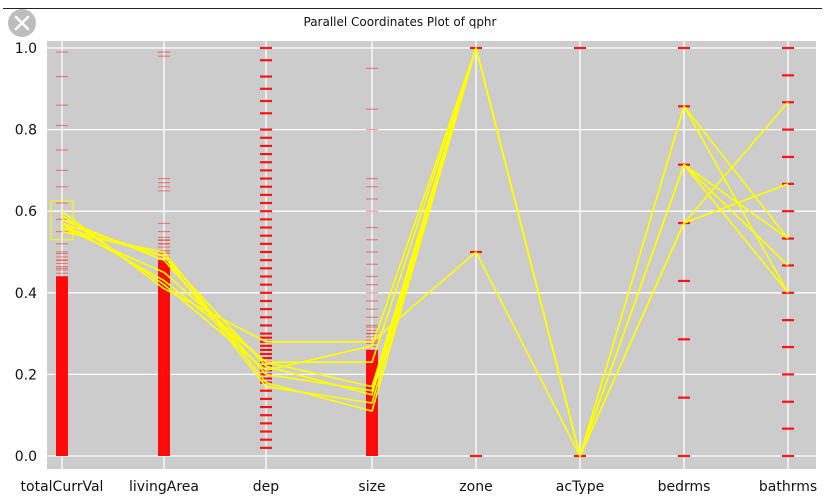 The image size is (825, 500). Describe the element at coordinates (26, 457) in the screenshot. I see `y-tick-label: 0.0` at that location.